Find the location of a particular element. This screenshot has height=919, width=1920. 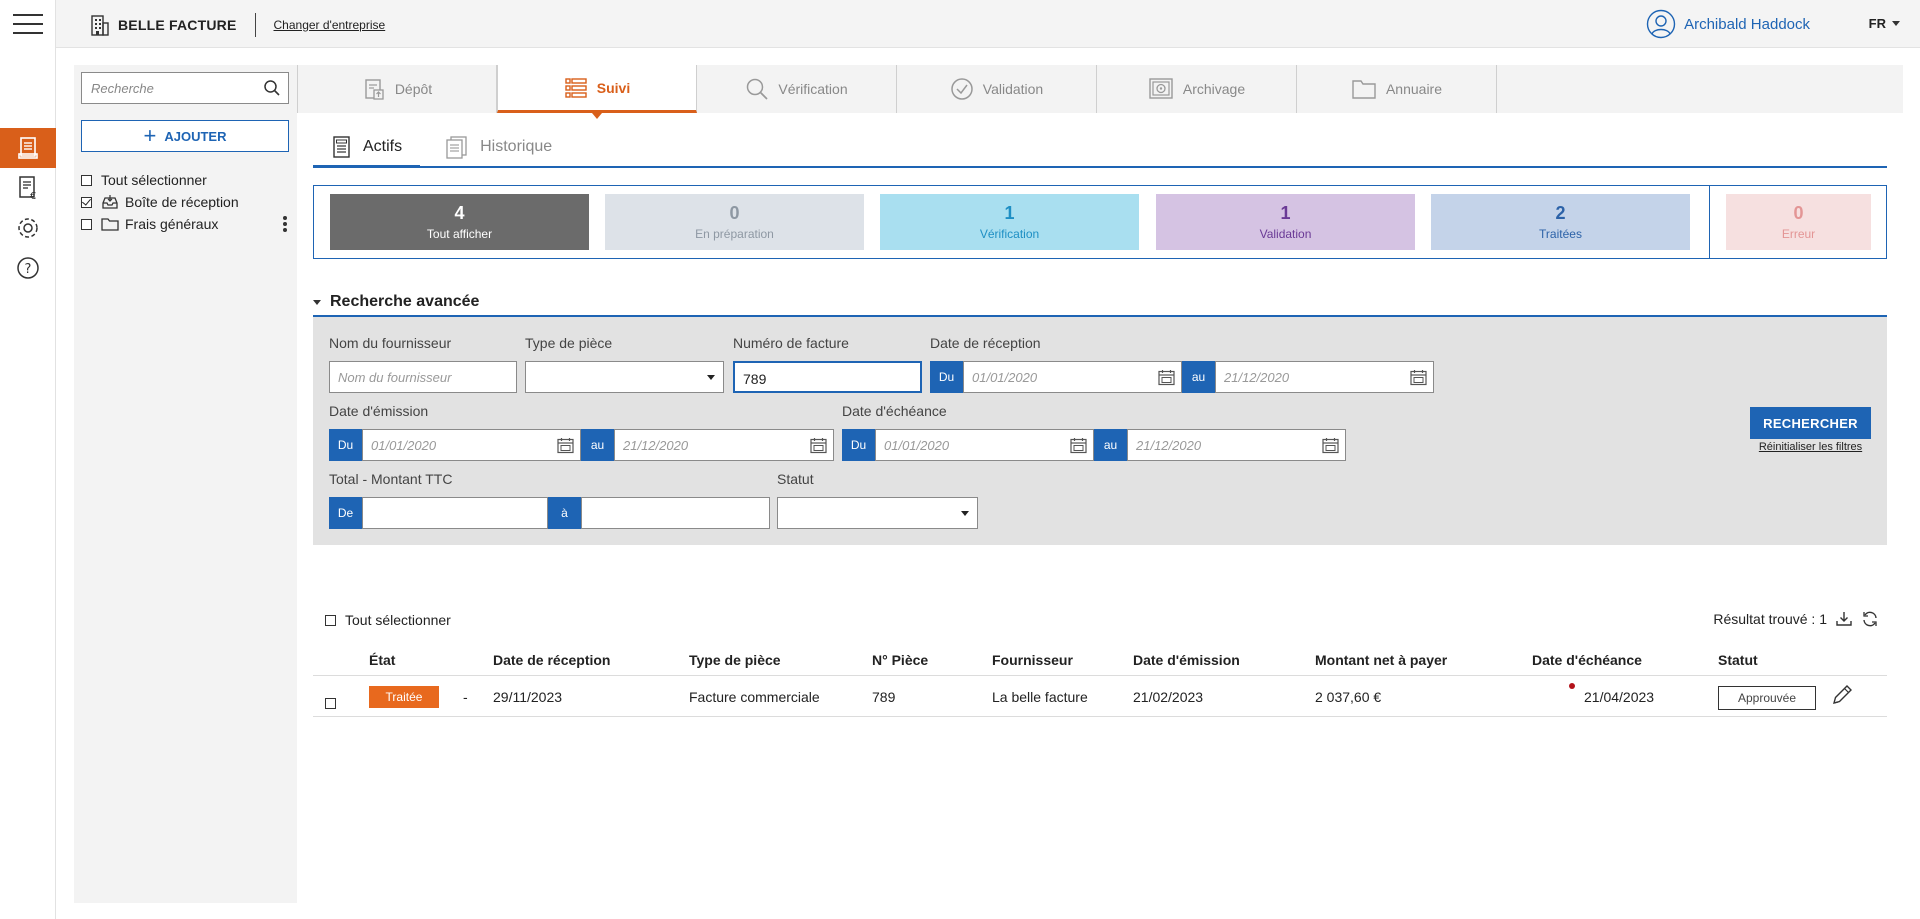

tab-annuaire: Annuaire is located at coordinates (1397, 89).